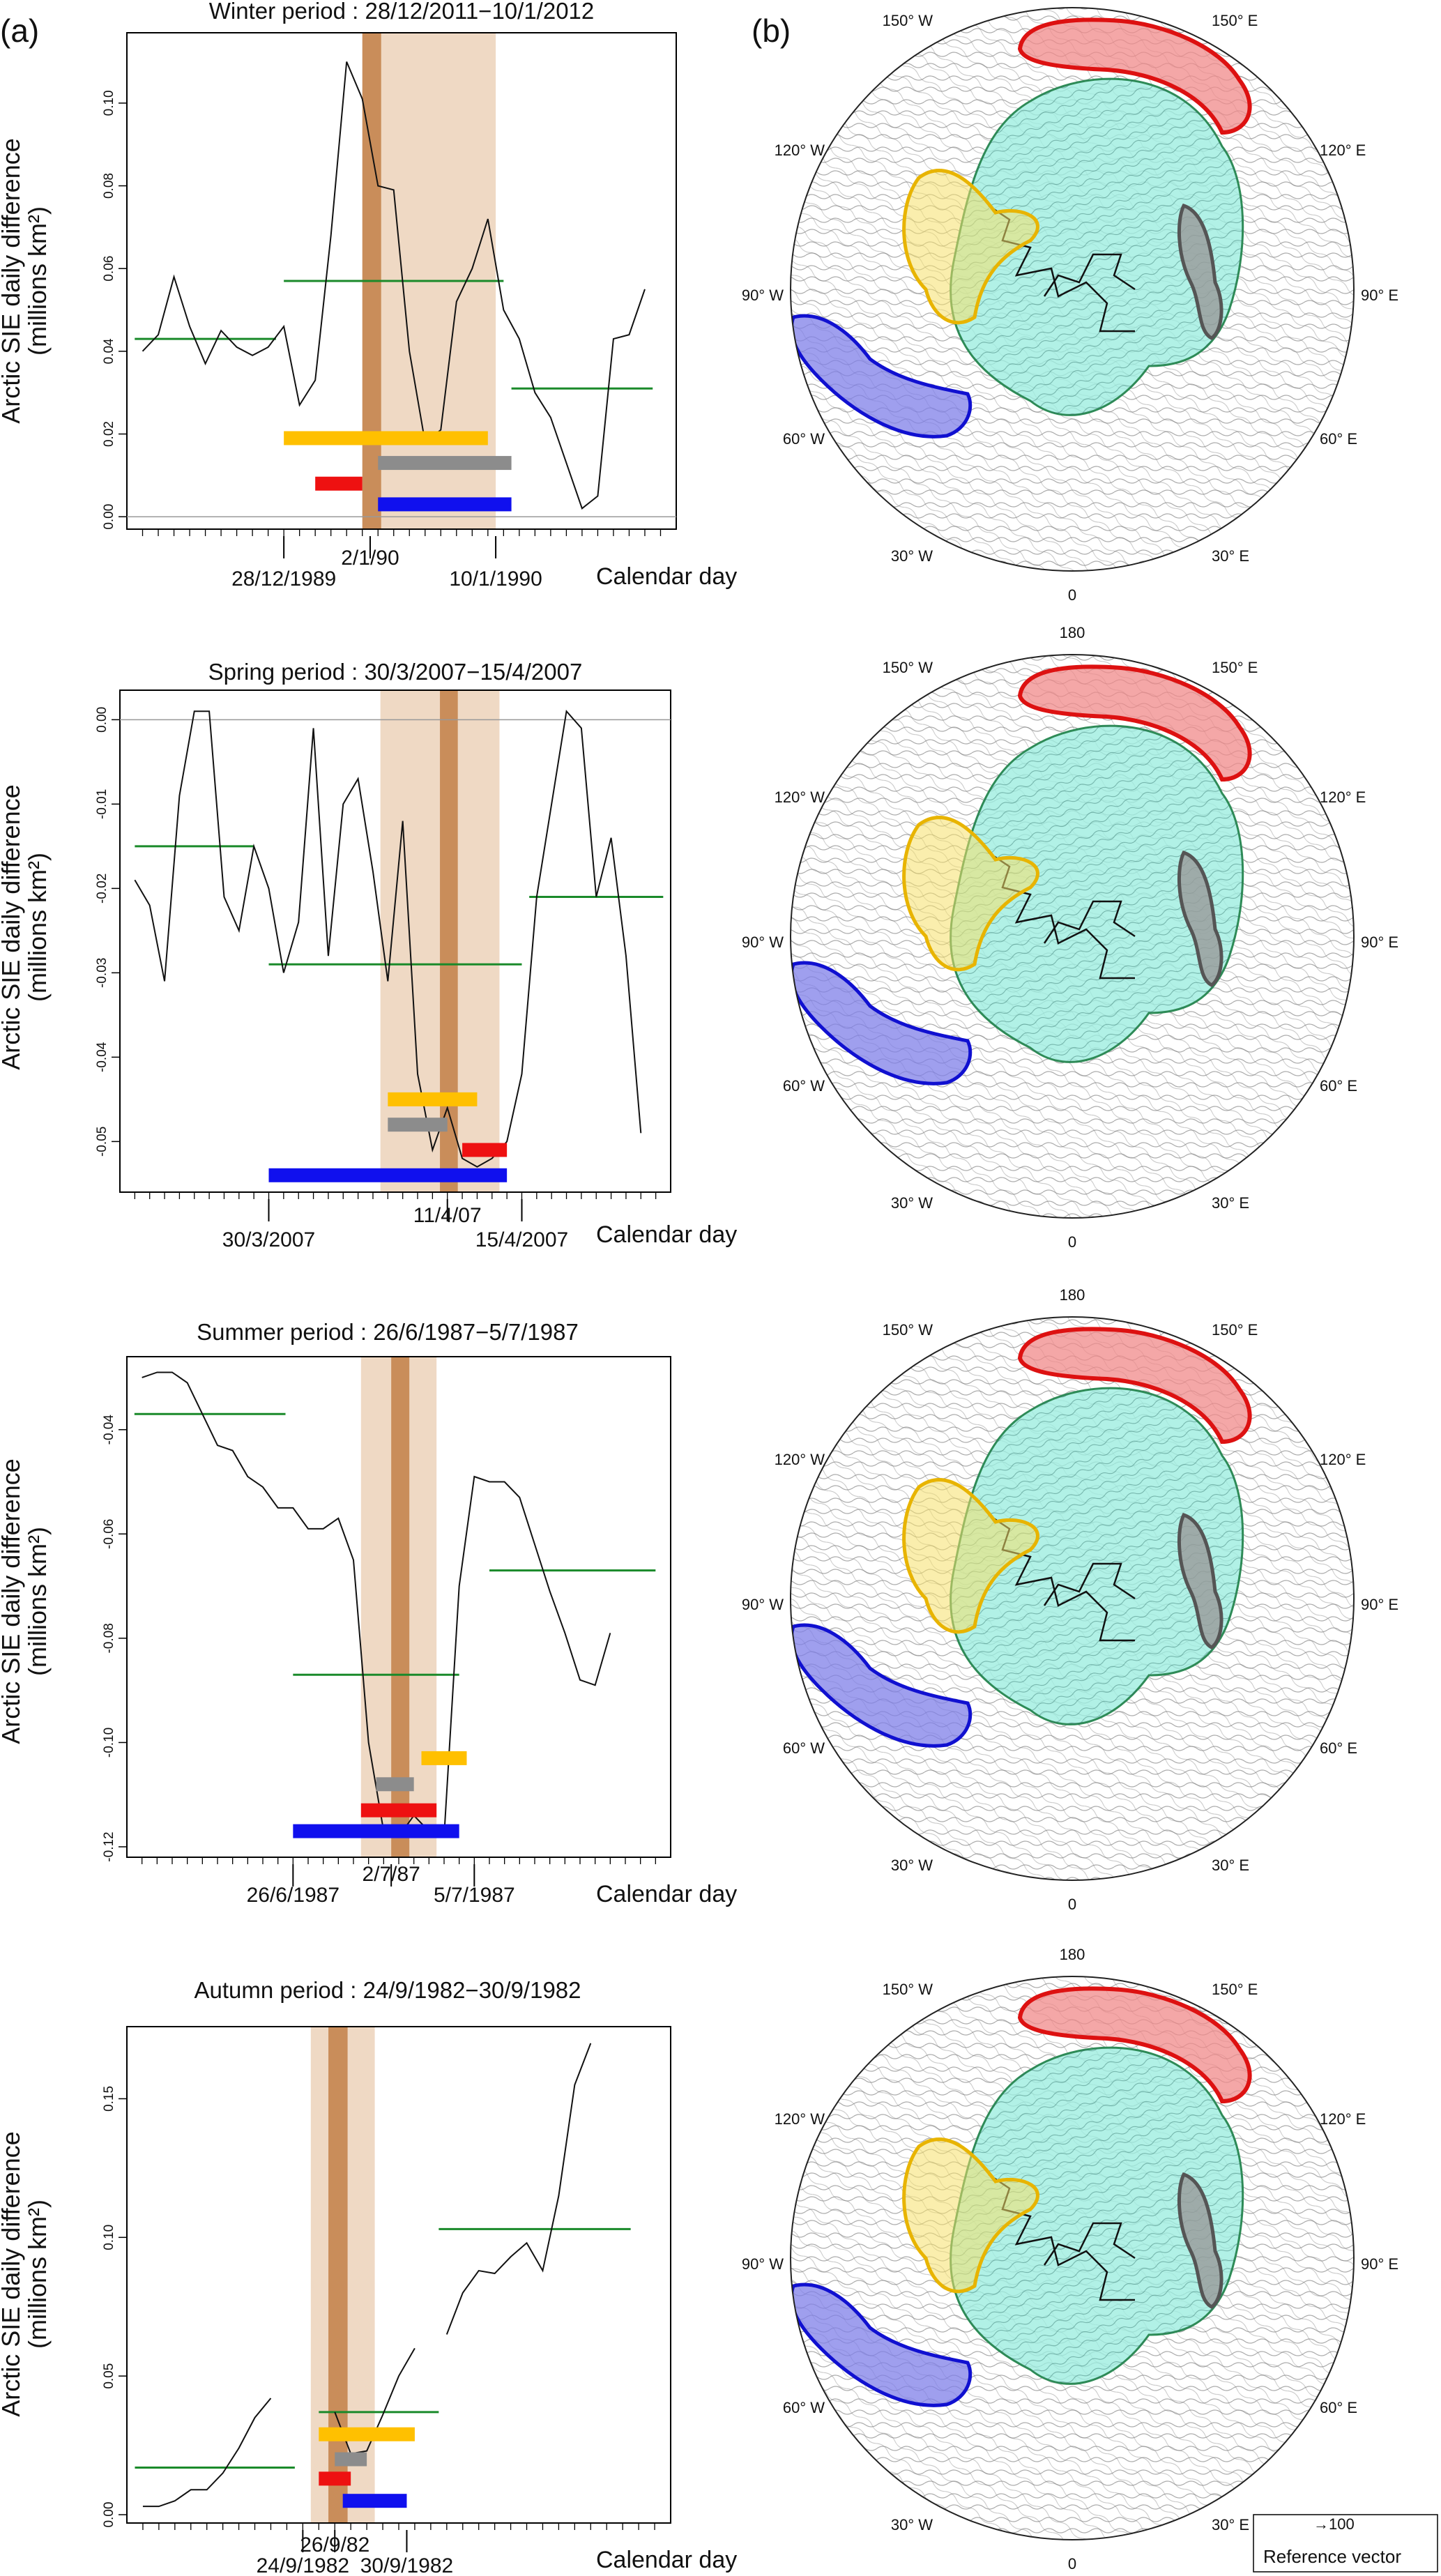  Describe the element at coordinates (342, 2274) in the screenshot. I see `period-bands` at that location.